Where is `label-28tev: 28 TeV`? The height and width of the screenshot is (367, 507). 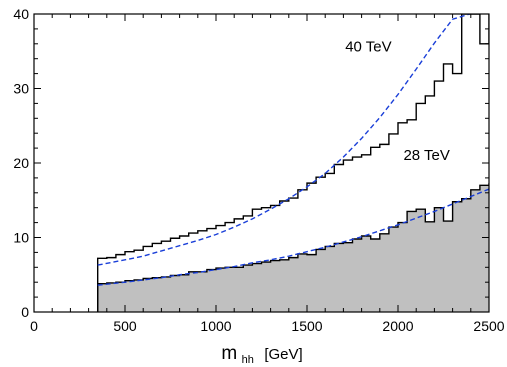
label-28tev: 28 TeV is located at coordinates (426, 155).